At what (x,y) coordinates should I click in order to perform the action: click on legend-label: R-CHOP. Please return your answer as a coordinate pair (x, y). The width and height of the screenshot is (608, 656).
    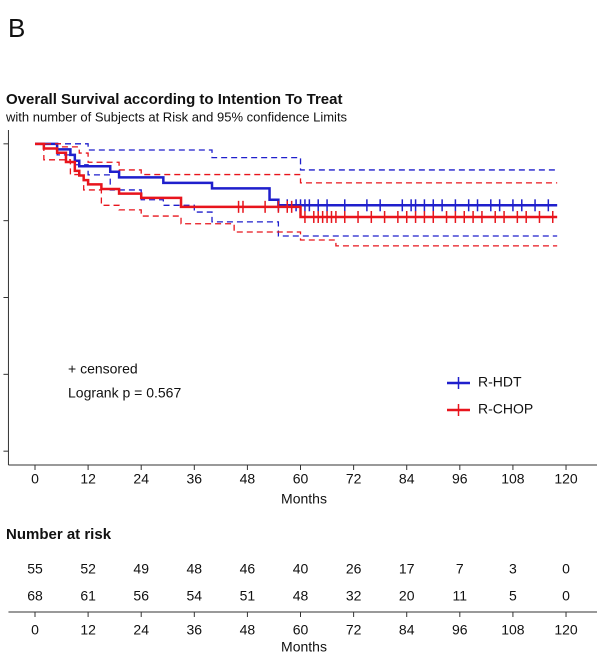
    Looking at the image, I should click on (505, 409).